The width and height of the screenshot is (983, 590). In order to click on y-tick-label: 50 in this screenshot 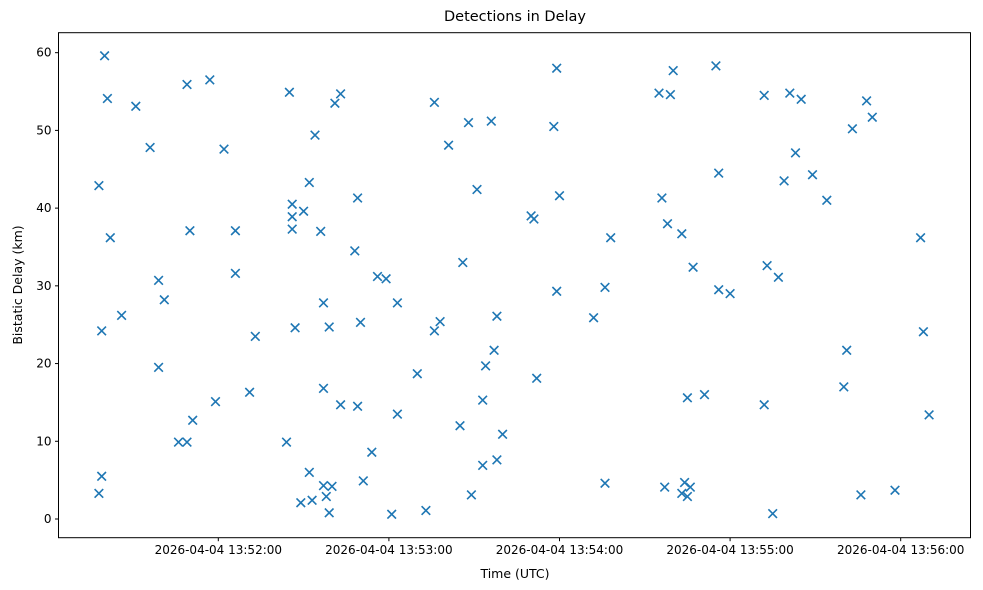, I will do `click(43, 130)`.